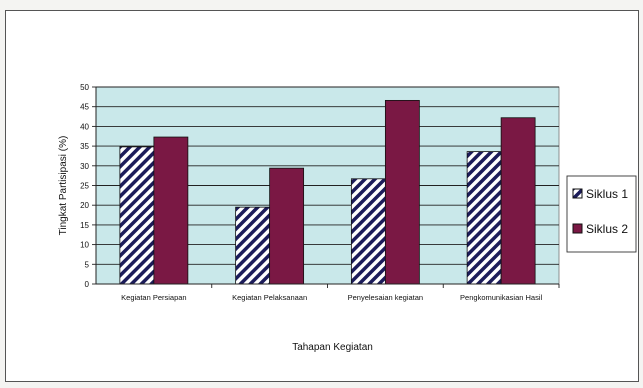 This screenshot has height=388, width=643. What do you see at coordinates (269, 297) in the screenshot?
I see `x-tick-label: Kegiatan Pelaksanaan` at bounding box center [269, 297].